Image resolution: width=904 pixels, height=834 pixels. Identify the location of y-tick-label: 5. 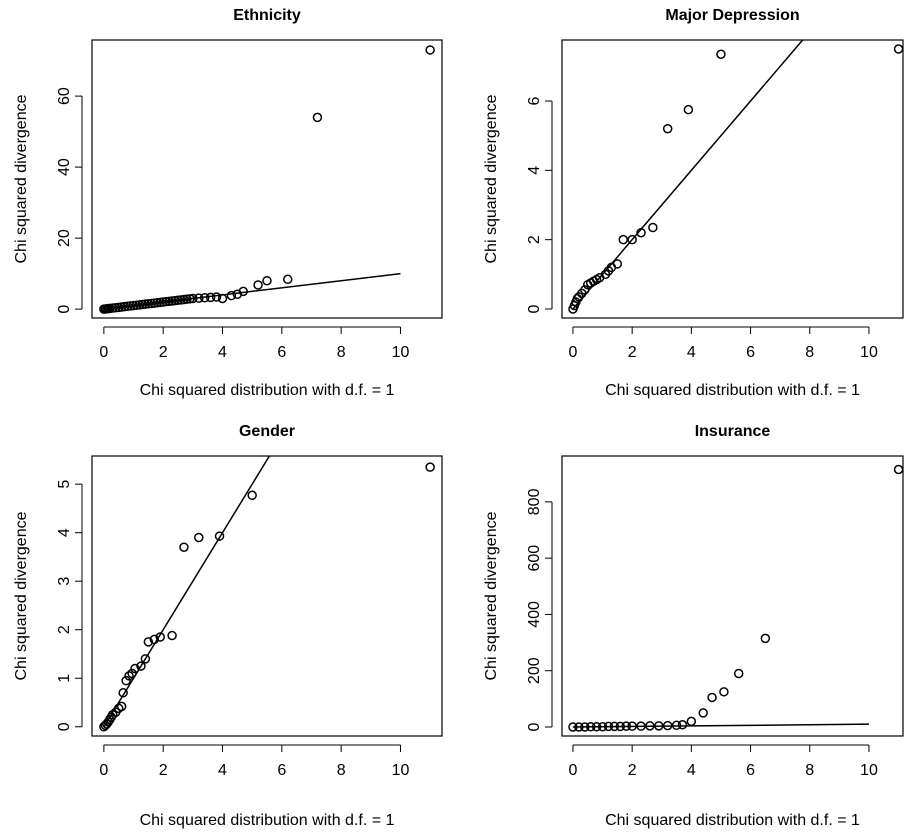
(64, 484).